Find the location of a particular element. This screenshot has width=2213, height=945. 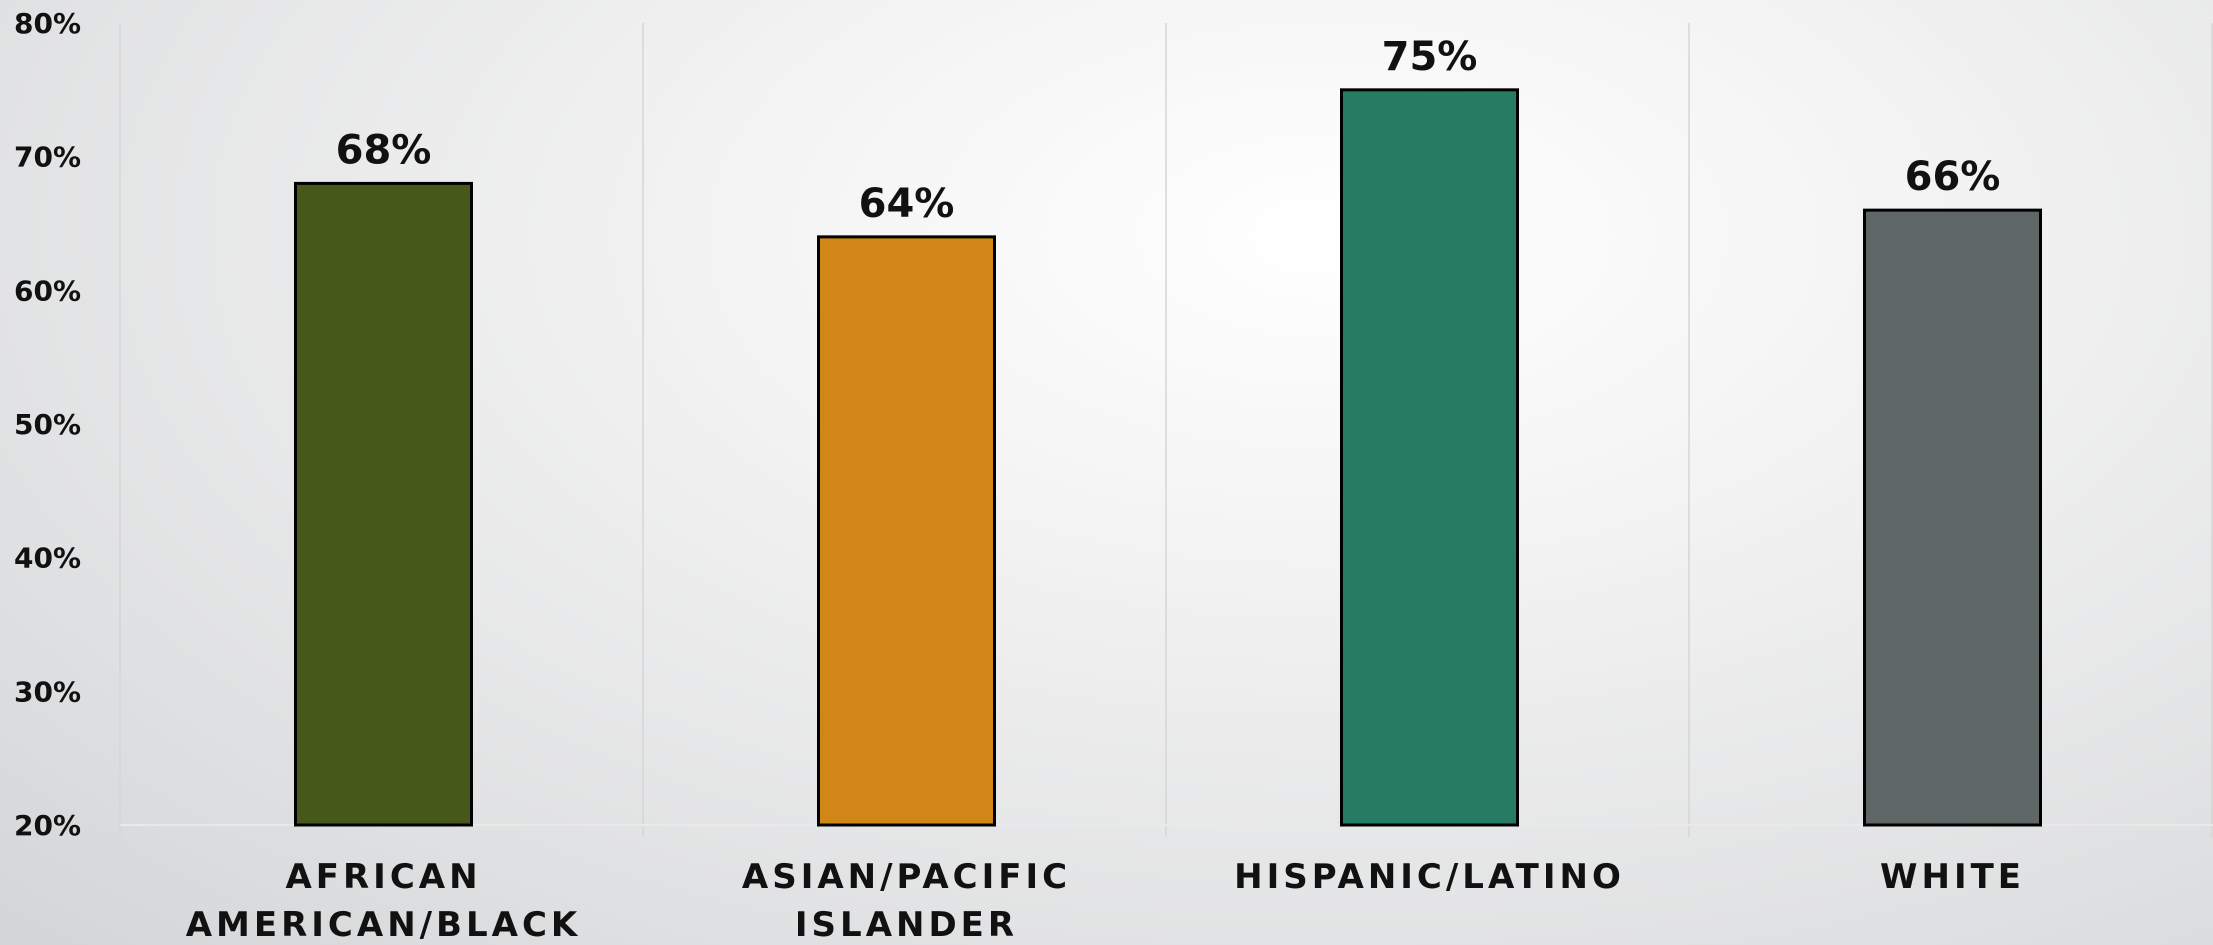

data-label: 68% is located at coordinates (384, 150).